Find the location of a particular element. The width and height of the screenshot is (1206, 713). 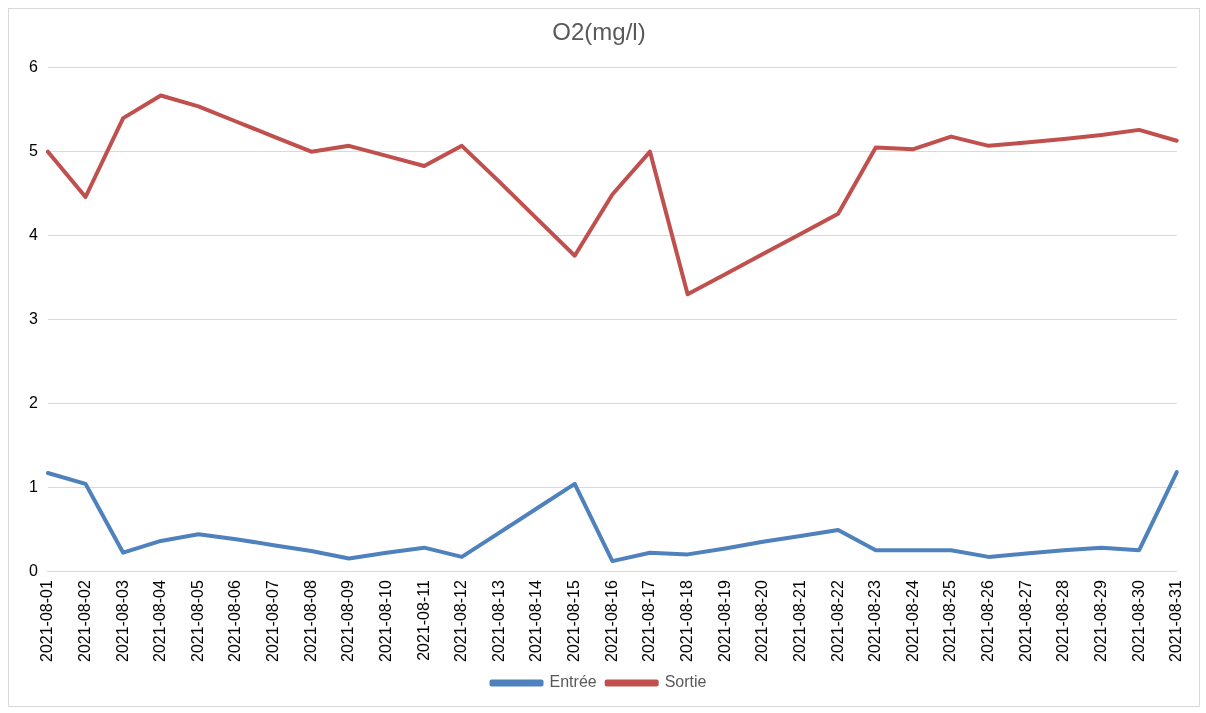

y-tick-label: 5 is located at coordinates (33, 151).